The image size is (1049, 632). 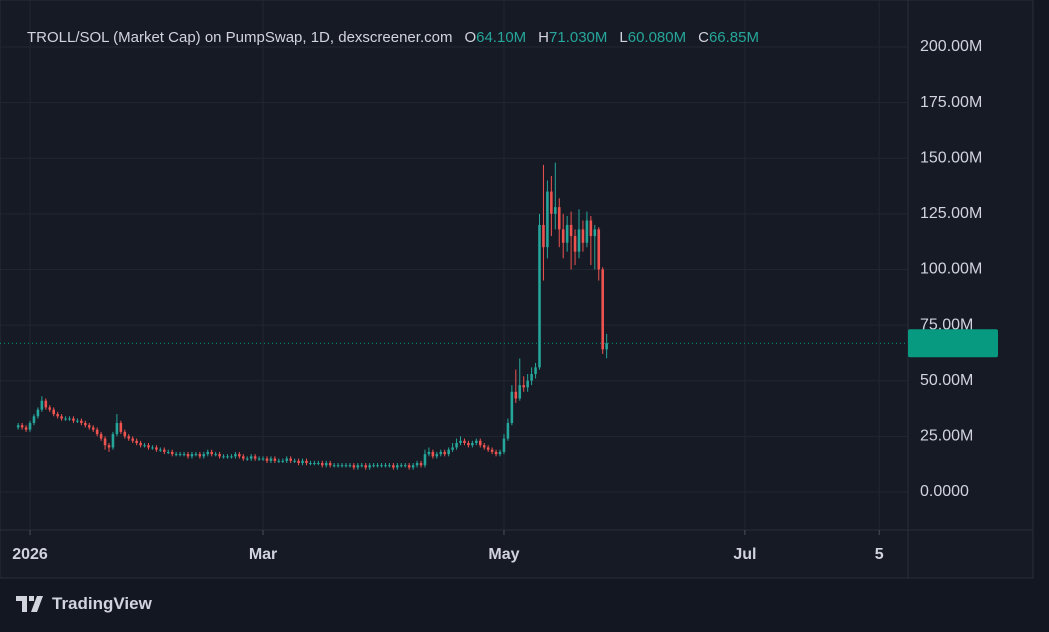 What do you see at coordinates (946, 436) in the screenshot?
I see `y-tick-label: 25.00M` at bounding box center [946, 436].